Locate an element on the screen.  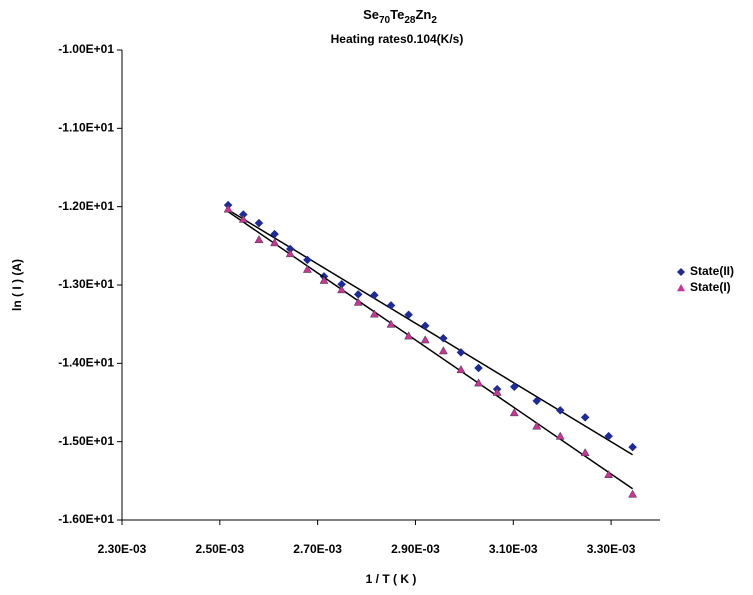
legend-label: State(I) is located at coordinates (710, 287).